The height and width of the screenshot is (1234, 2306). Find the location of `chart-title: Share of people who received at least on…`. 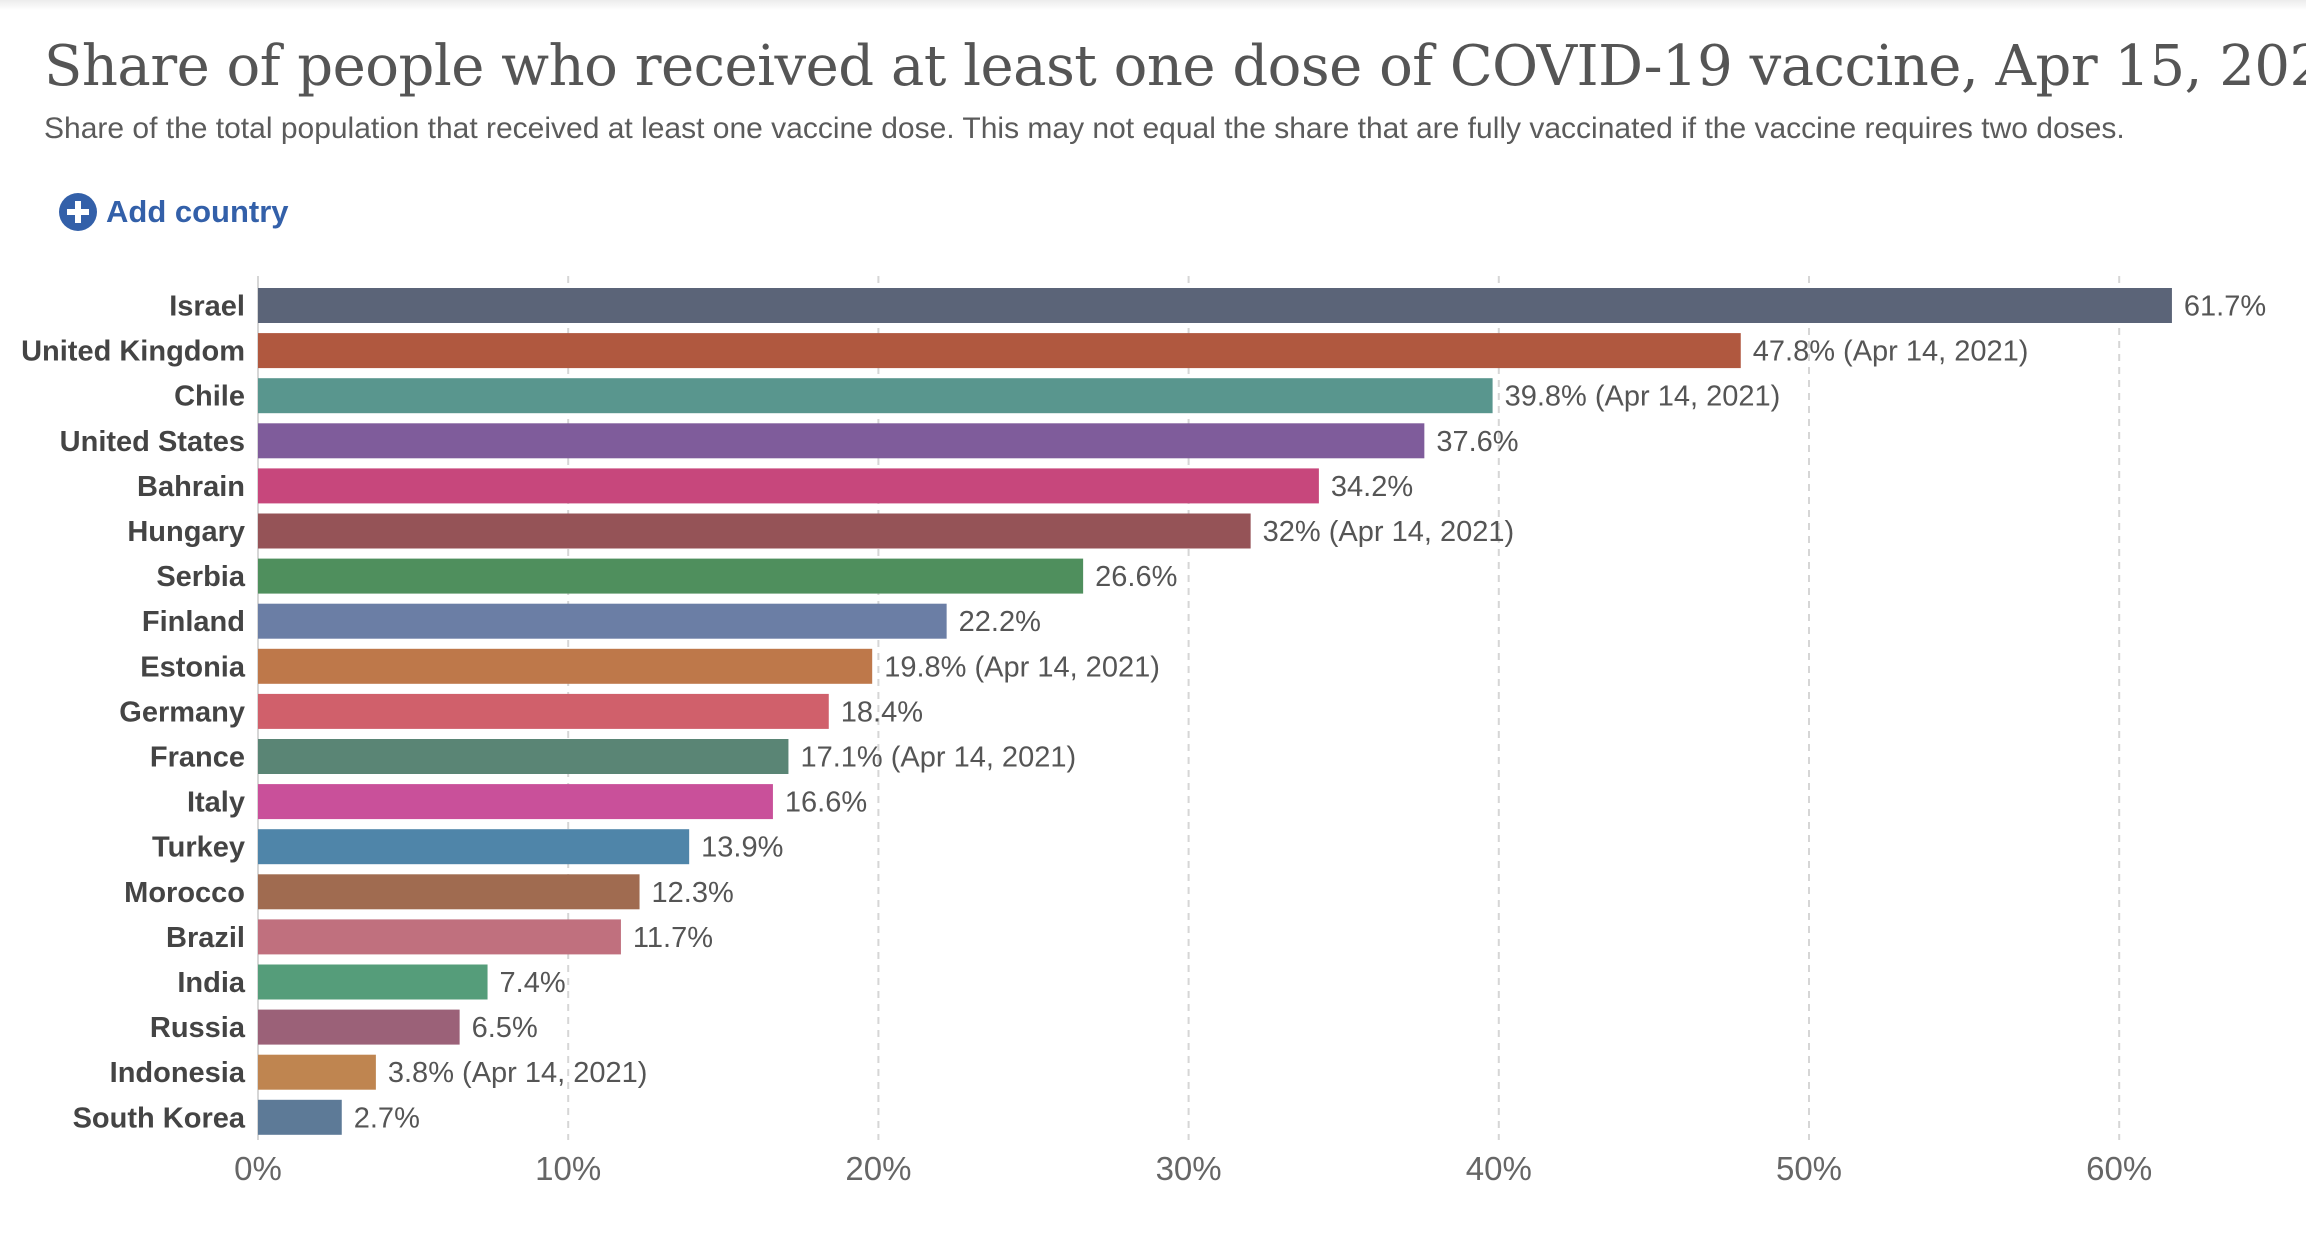

chart-title: Share of people who received at least on… is located at coordinates (1175, 66).